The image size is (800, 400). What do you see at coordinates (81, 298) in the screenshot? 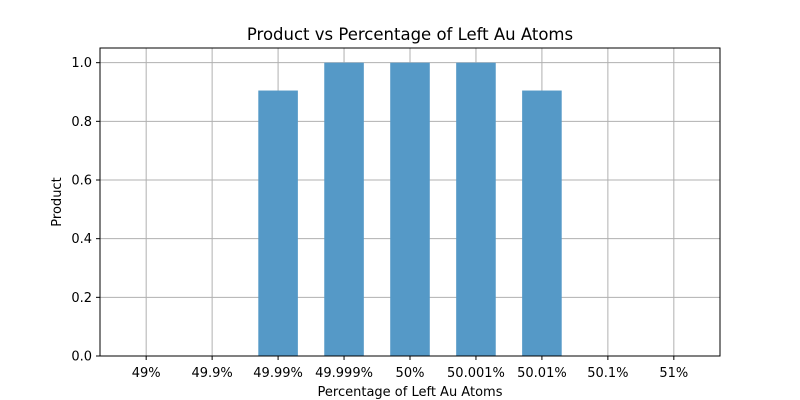
I see `y-tick-label: 0.2` at bounding box center [81, 298].